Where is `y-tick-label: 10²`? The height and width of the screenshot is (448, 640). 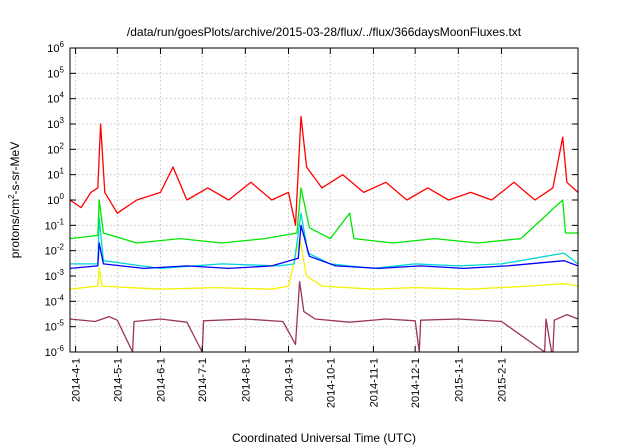 y-tick-label: 10² is located at coordinates (55, 148).